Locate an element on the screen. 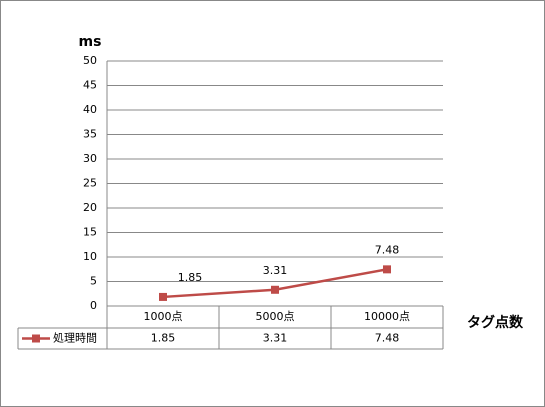 The image size is (545, 407). x-tick-label: 10000点 is located at coordinates (387, 316).